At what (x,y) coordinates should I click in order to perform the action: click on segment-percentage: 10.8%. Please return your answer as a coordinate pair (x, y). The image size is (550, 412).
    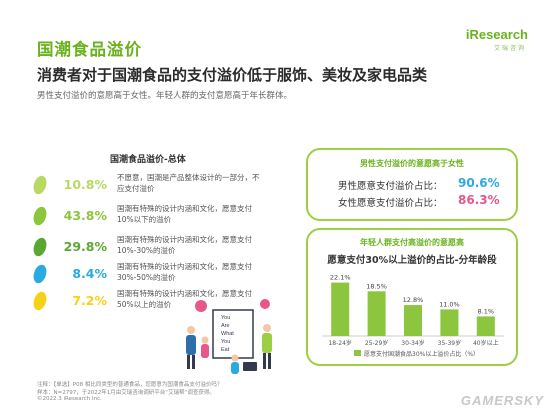
    Looking at the image, I should click on (85, 184).